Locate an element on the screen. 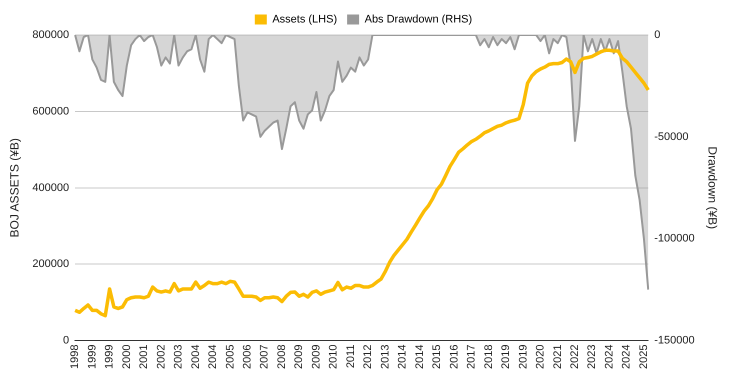 Image resolution: width=731 pixels, height=377 pixels. y-tick-label: 200000 is located at coordinates (51, 264).